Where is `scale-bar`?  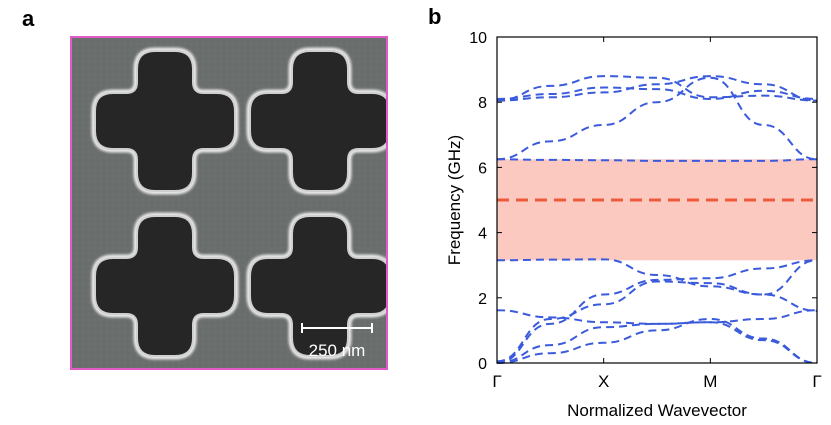
scale-bar is located at coordinates (337, 328).